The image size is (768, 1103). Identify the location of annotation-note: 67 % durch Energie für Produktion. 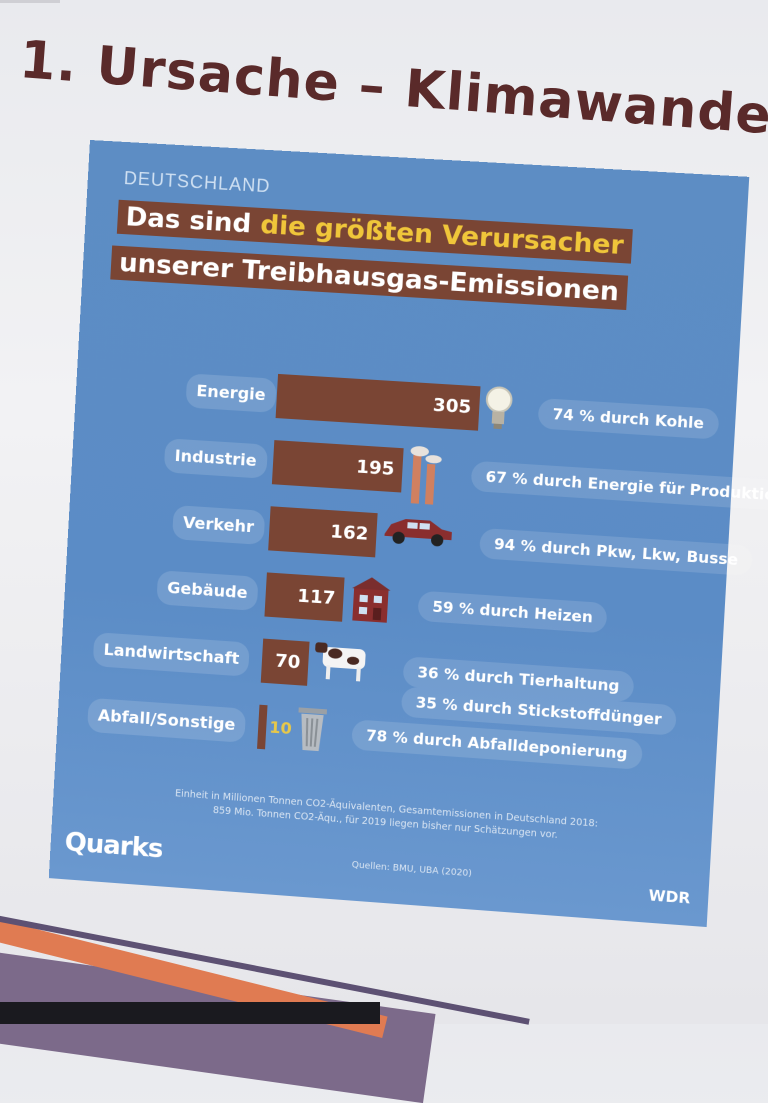
(619, 486).